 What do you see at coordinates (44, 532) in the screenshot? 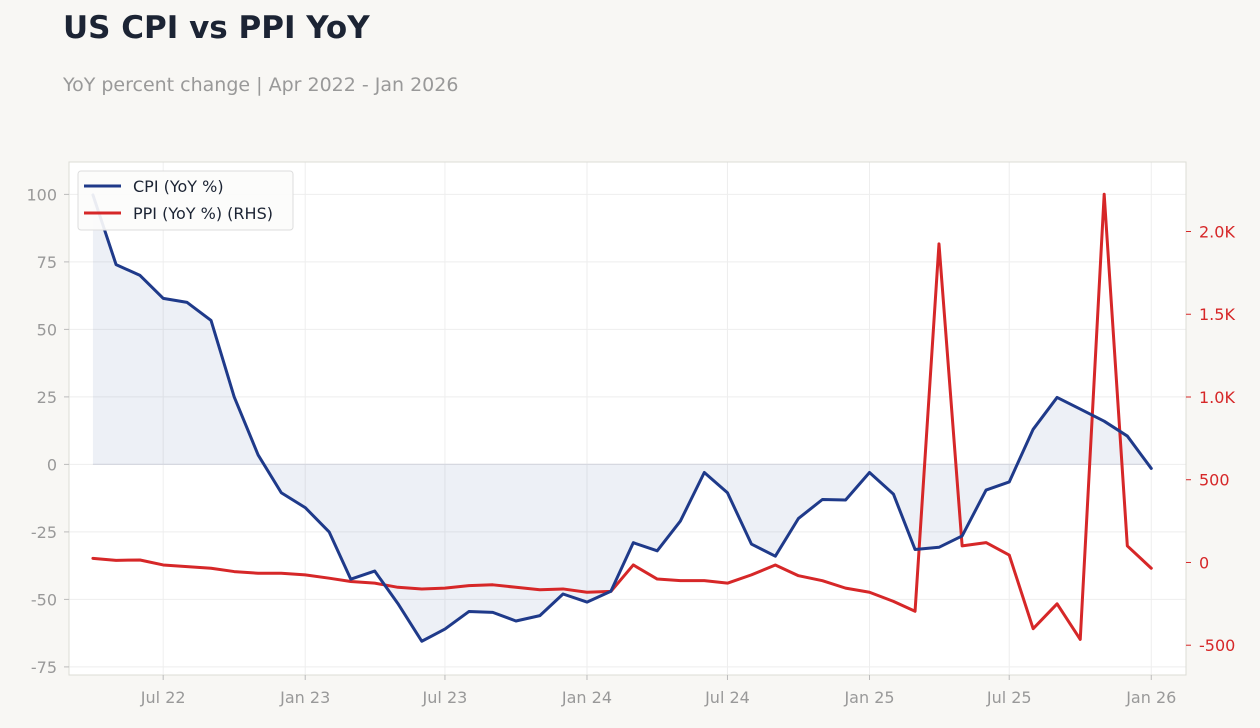
I see `left-tick-label: -25` at bounding box center [44, 532].